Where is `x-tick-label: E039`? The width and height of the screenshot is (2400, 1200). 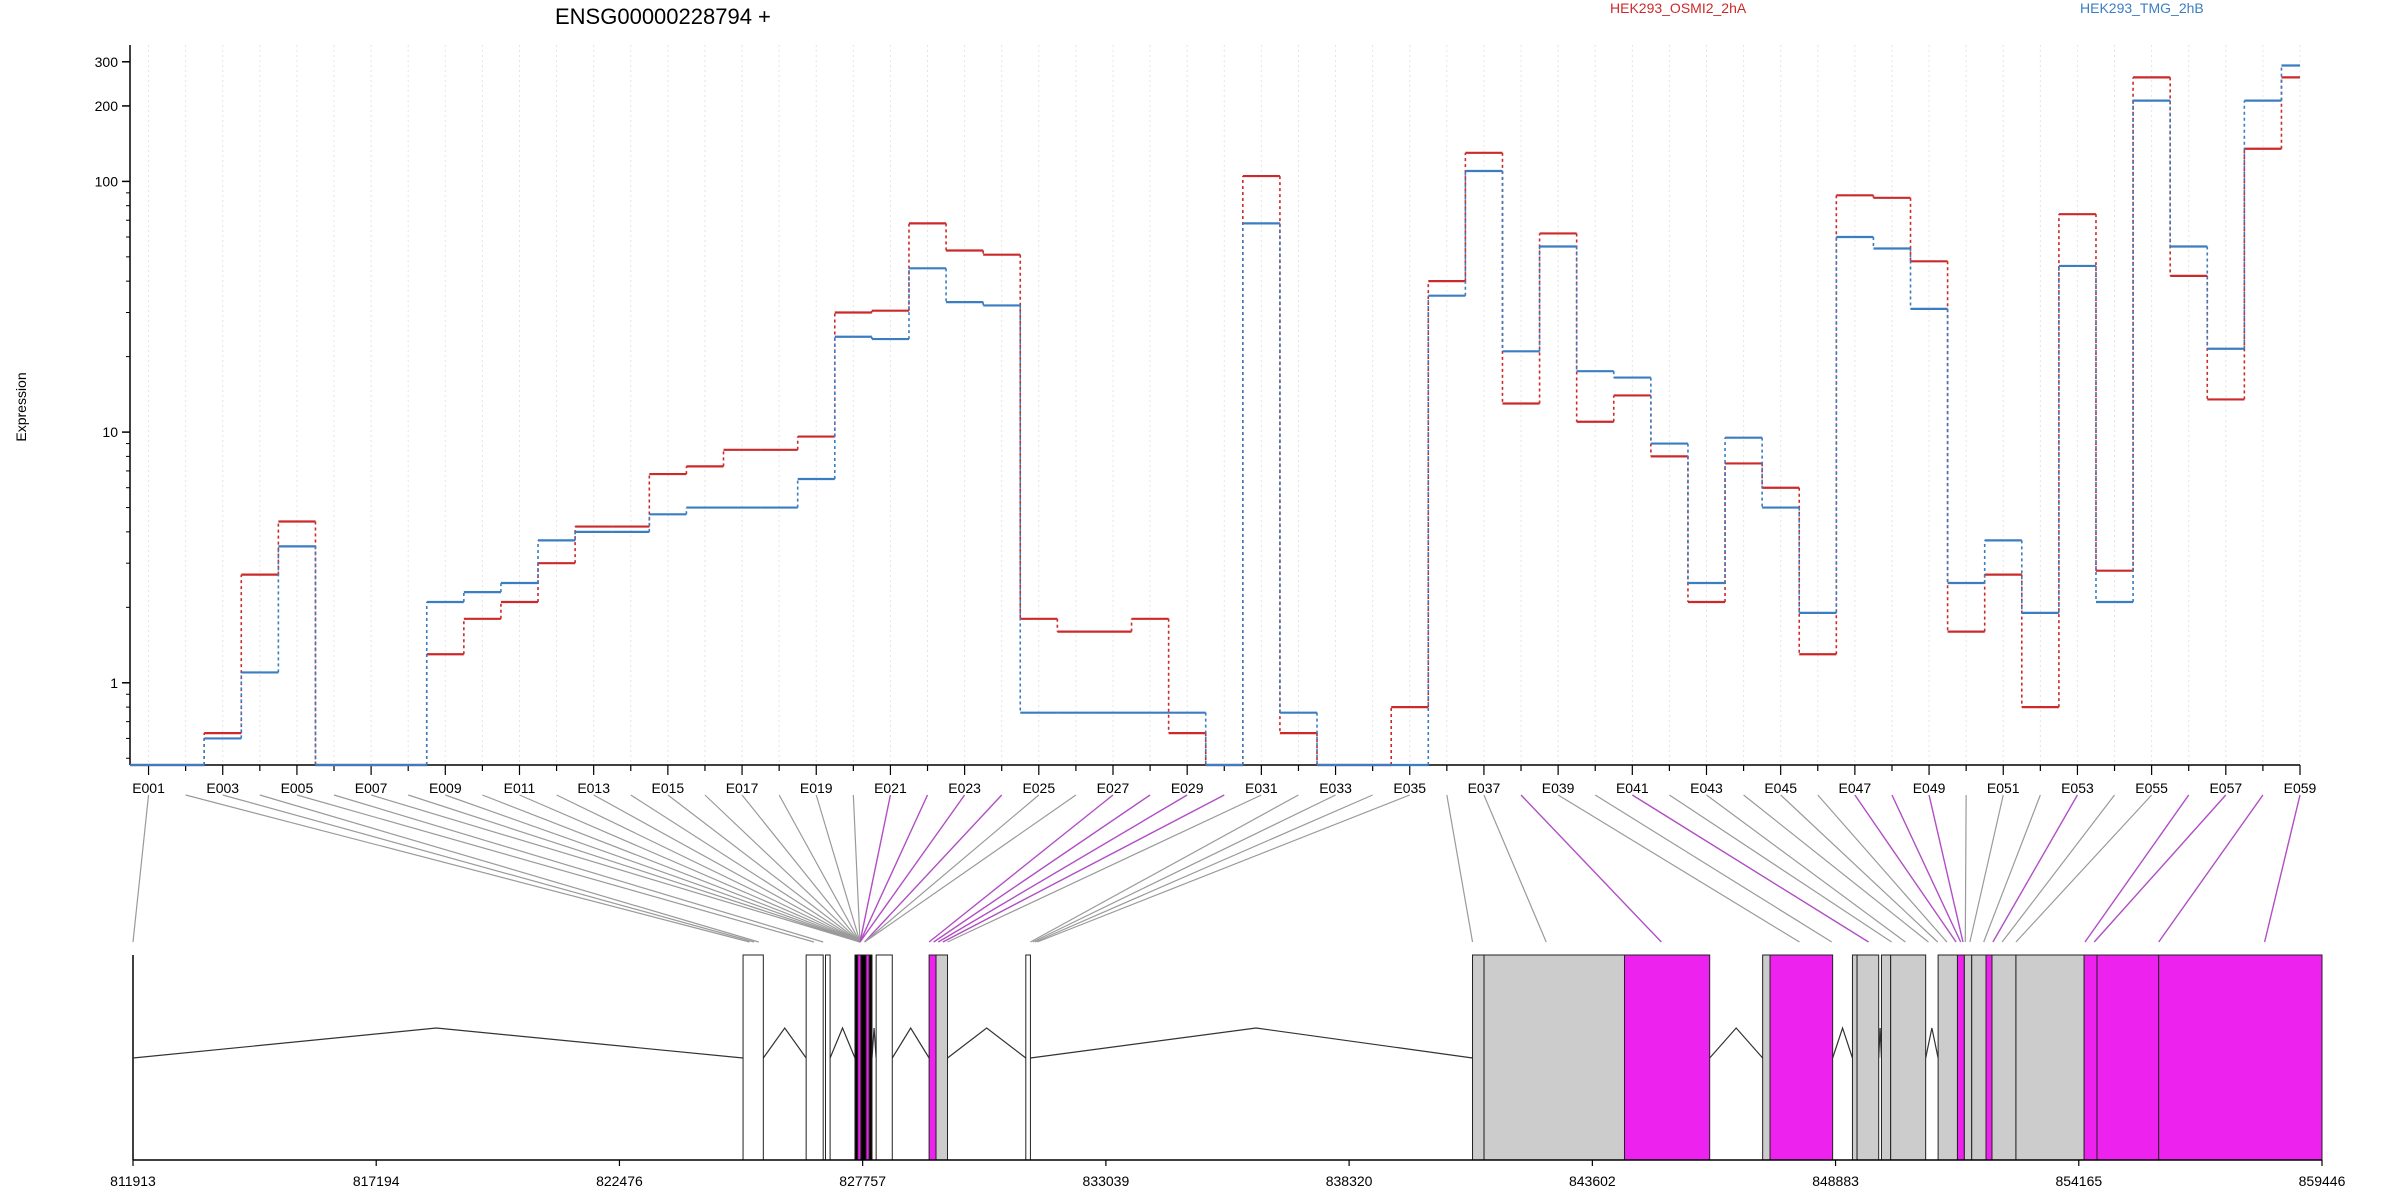
x-tick-label: E039 is located at coordinates (1558, 788).